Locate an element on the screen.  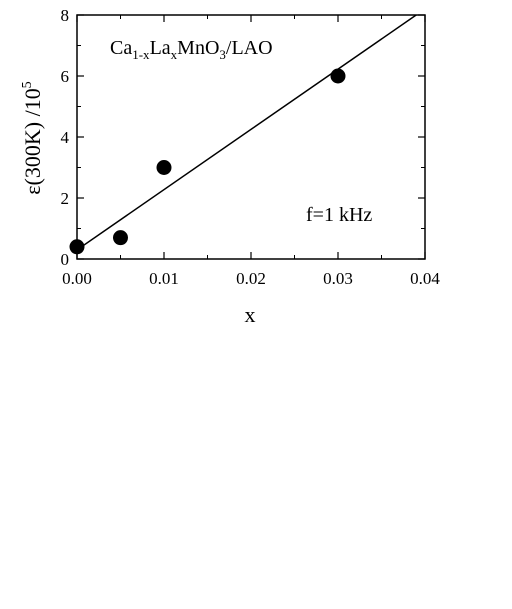
x-tick-label: 0.03 is located at coordinates (338, 278).